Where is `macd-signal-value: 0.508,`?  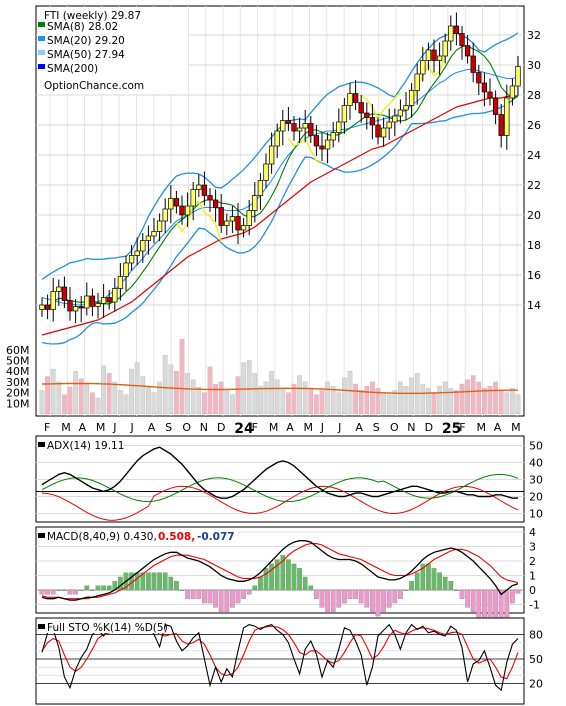
macd-signal-value: 0.508, is located at coordinates (176, 537).